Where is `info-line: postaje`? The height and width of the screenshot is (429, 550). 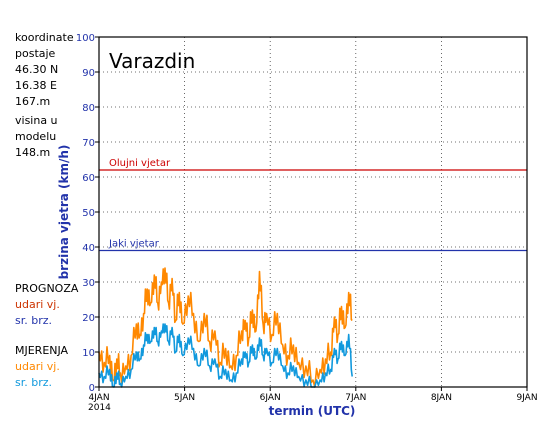
info-line: postaje is located at coordinates (35, 53).